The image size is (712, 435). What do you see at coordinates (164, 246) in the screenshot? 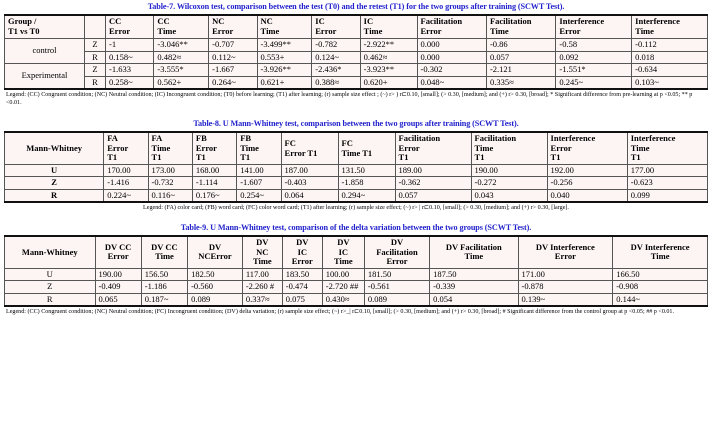
I see `l1: DV CC` at bounding box center [164, 246].